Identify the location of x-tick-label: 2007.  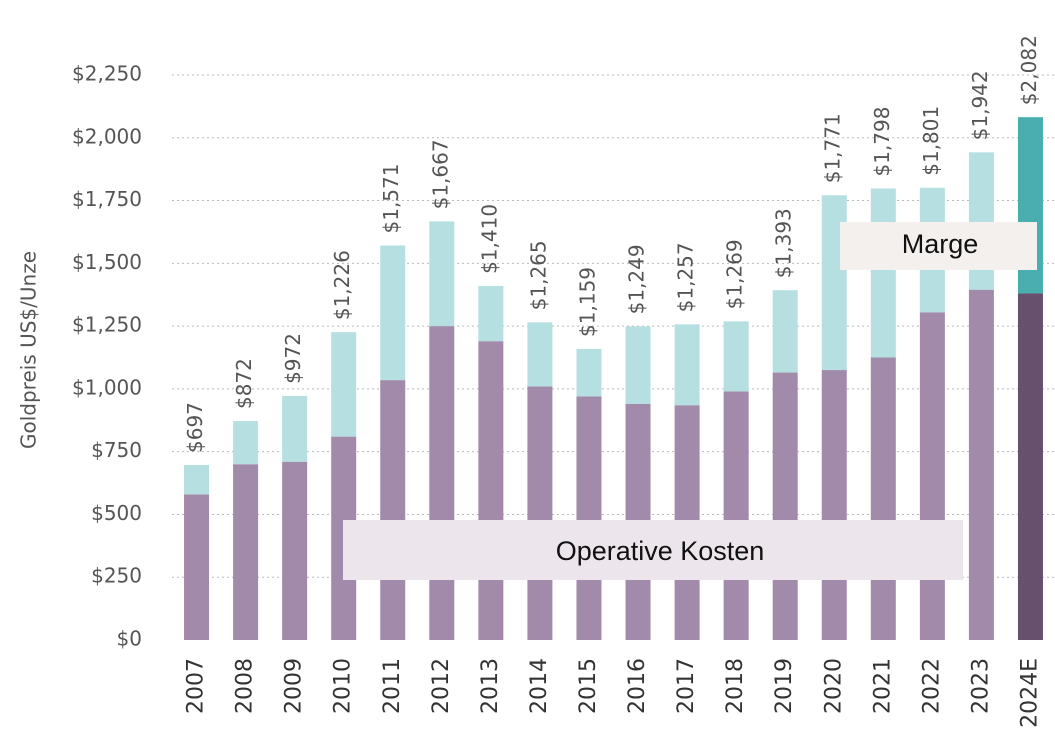
(196, 686).